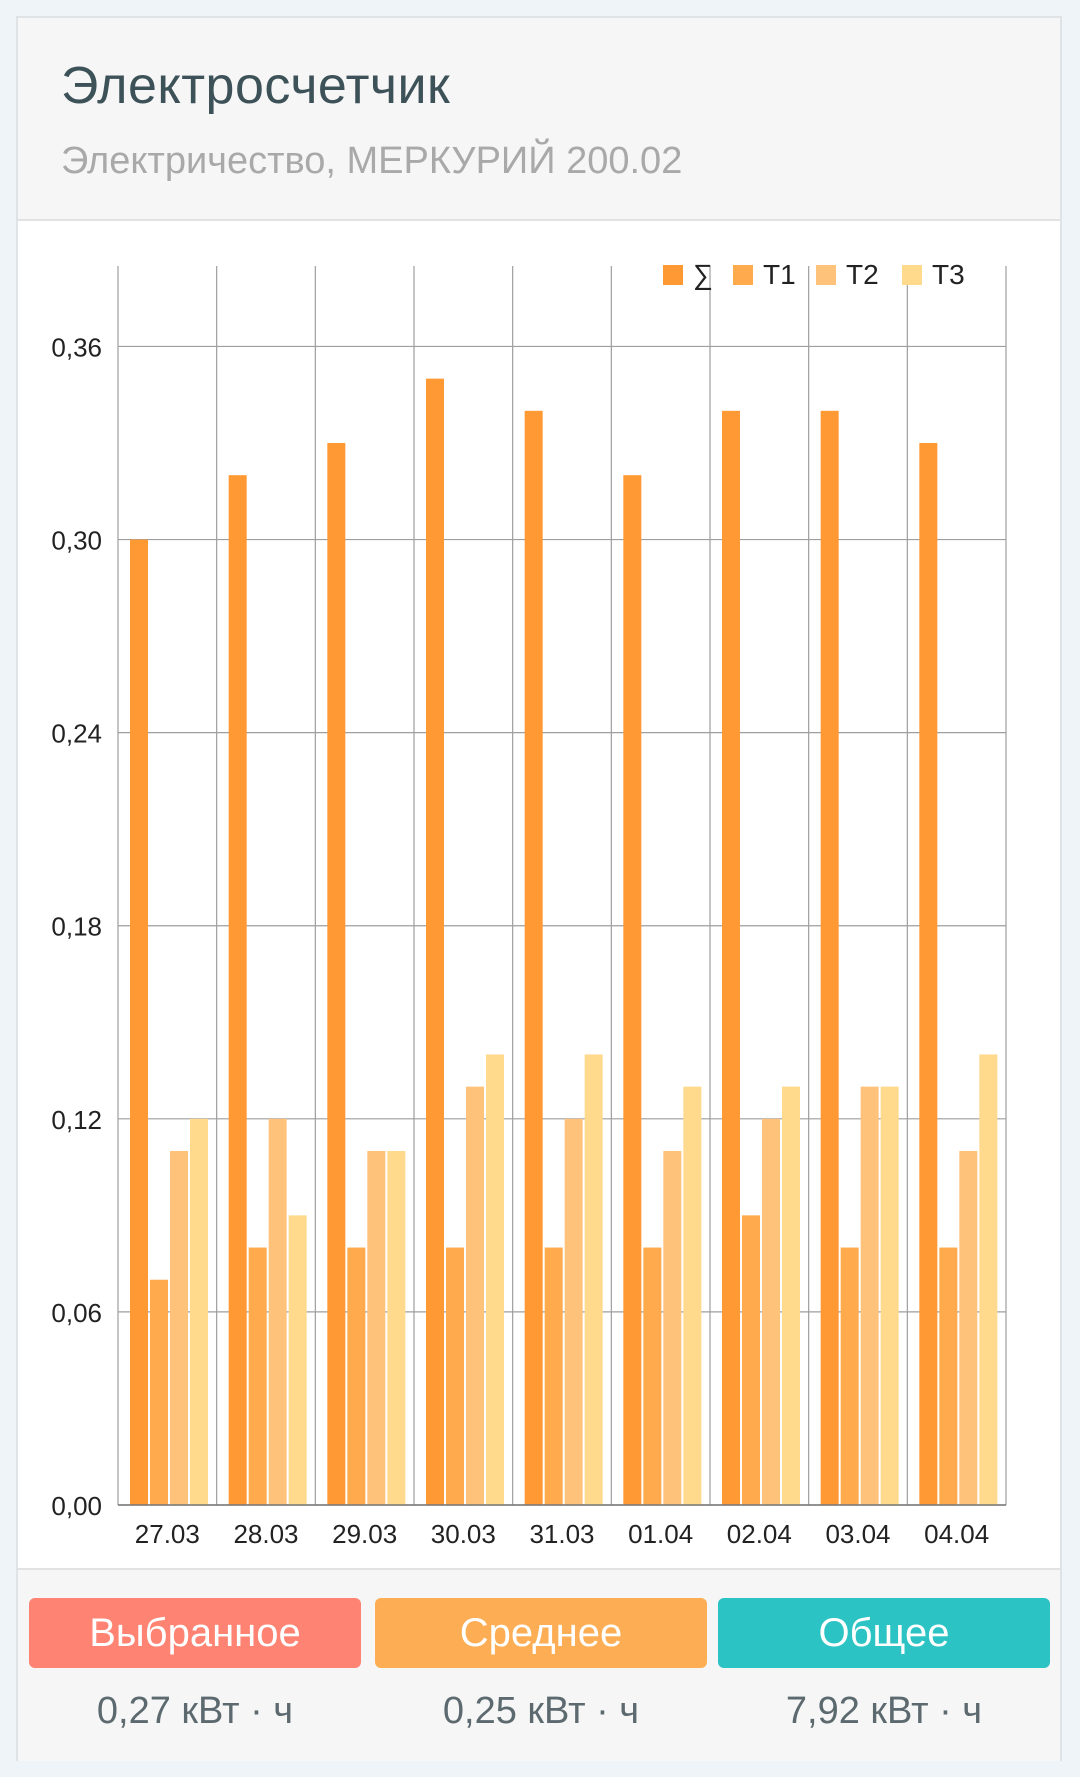 The image size is (1080, 1777). What do you see at coordinates (884, 1711) in the screenshot?
I see `total-value: 7,92 кВт · ч` at bounding box center [884, 1711].